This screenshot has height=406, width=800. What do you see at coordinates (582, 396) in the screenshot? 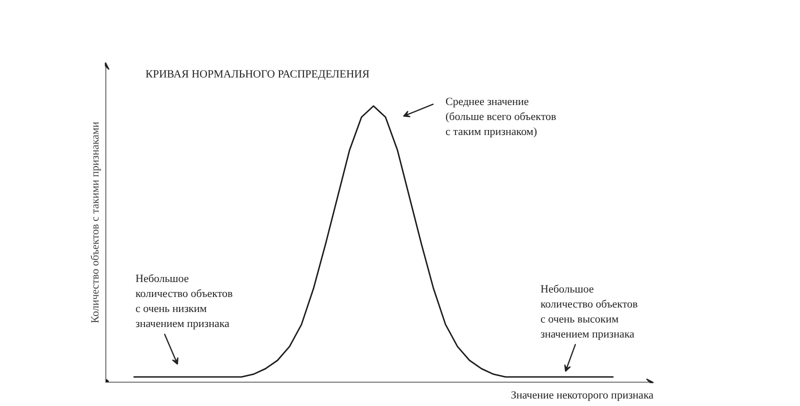
I see `x-axis-title: Значение некоторого признака` at bounding box center [582, 396].